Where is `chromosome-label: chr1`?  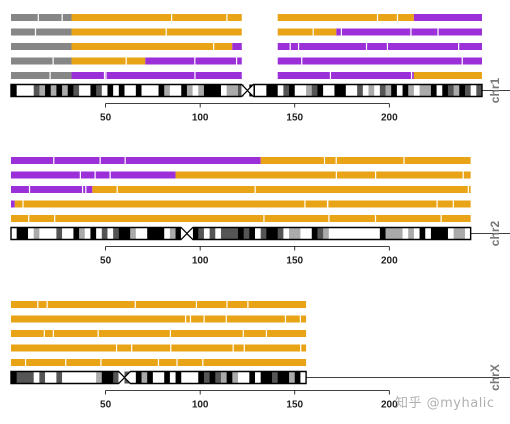 chromosome-label: chr1 is located at coordinates (495, 91).